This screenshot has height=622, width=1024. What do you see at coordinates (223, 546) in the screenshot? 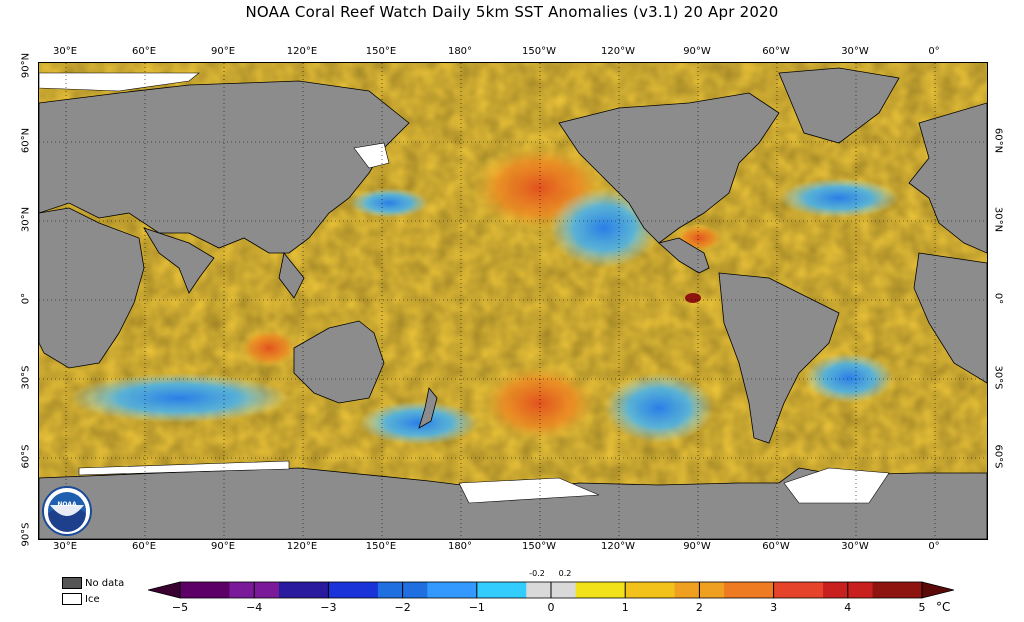
I see `lon-bottom-label-2: 90°E` at bounding box center [223, 546].